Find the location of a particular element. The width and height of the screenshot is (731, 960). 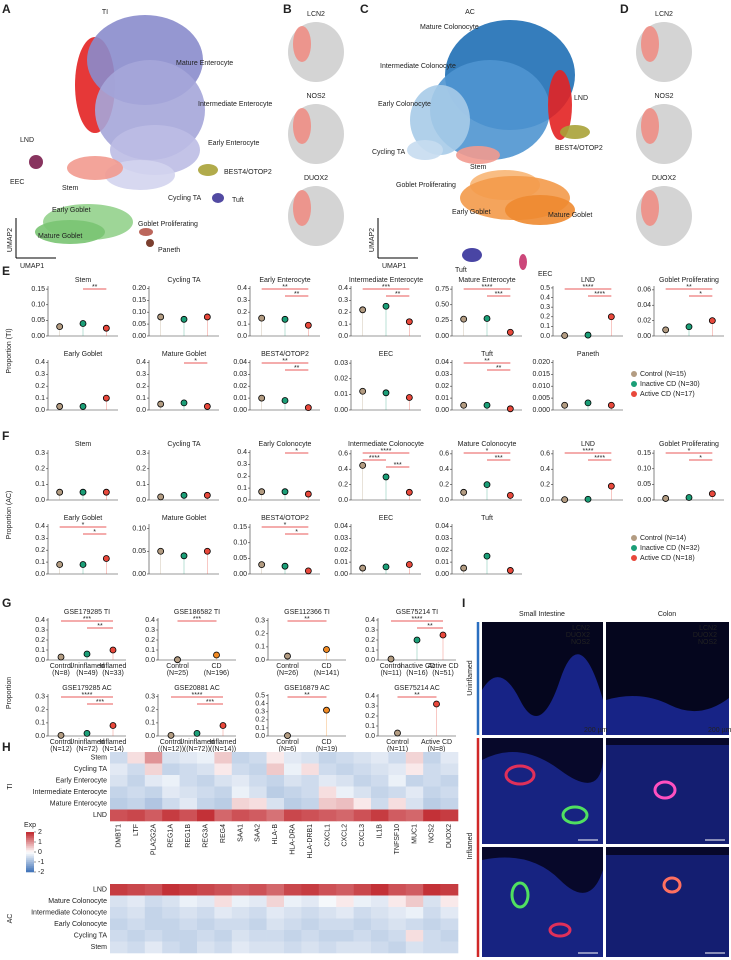

tissue is located at coordinates (667, 906).